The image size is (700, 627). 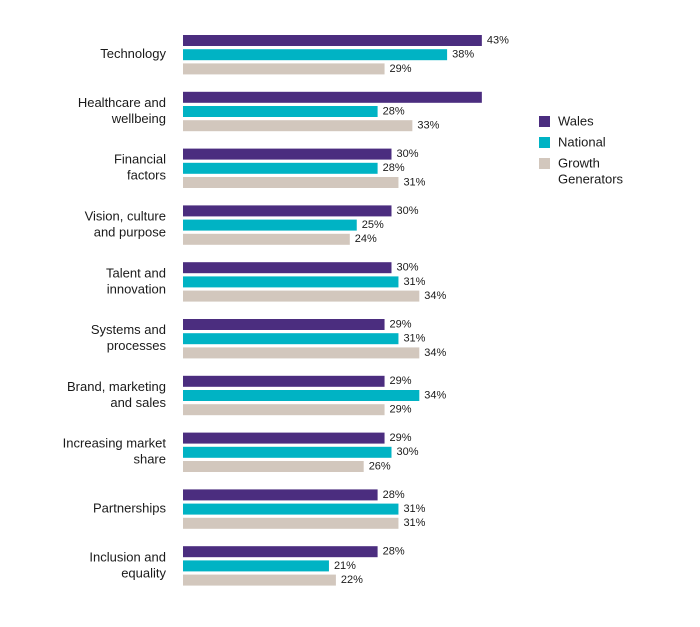 I want to click on legend-label: Wales, so click(x=576, y=120).